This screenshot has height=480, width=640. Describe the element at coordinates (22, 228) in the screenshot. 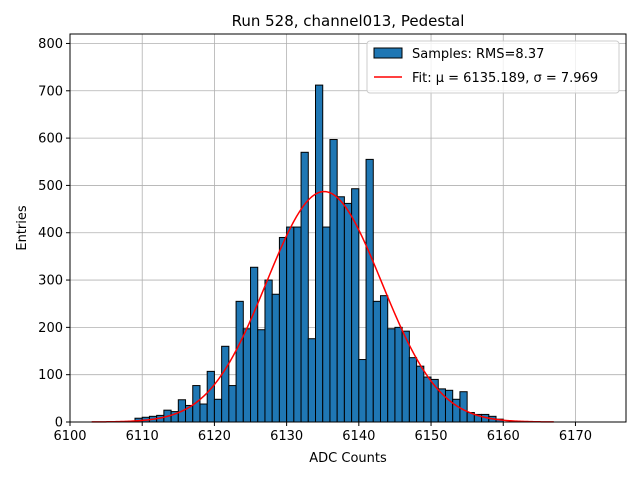

I see `y-axis-title: Entries` at that location.